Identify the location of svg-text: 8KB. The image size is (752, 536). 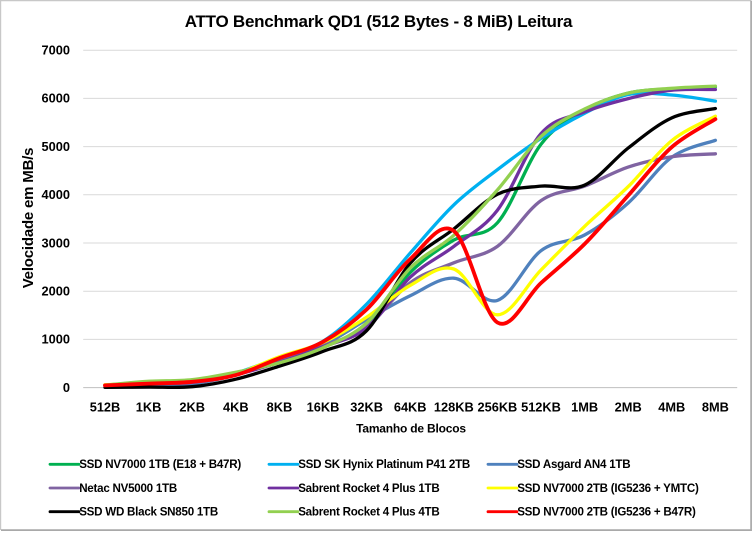
(280, 407).